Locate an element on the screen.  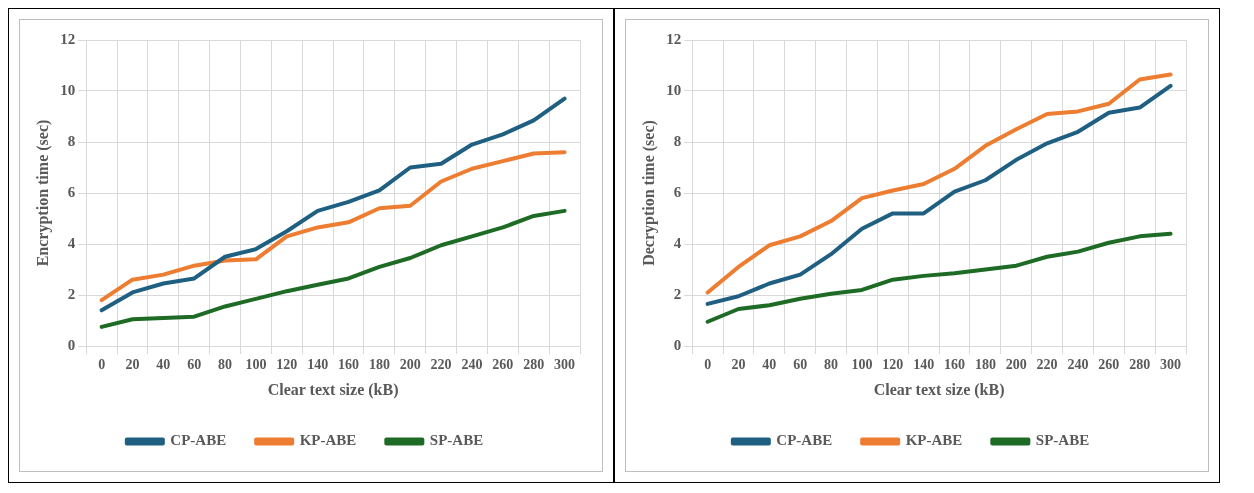
y-axis-title: Encryption time (sec) is located at coordinates (42, 193).